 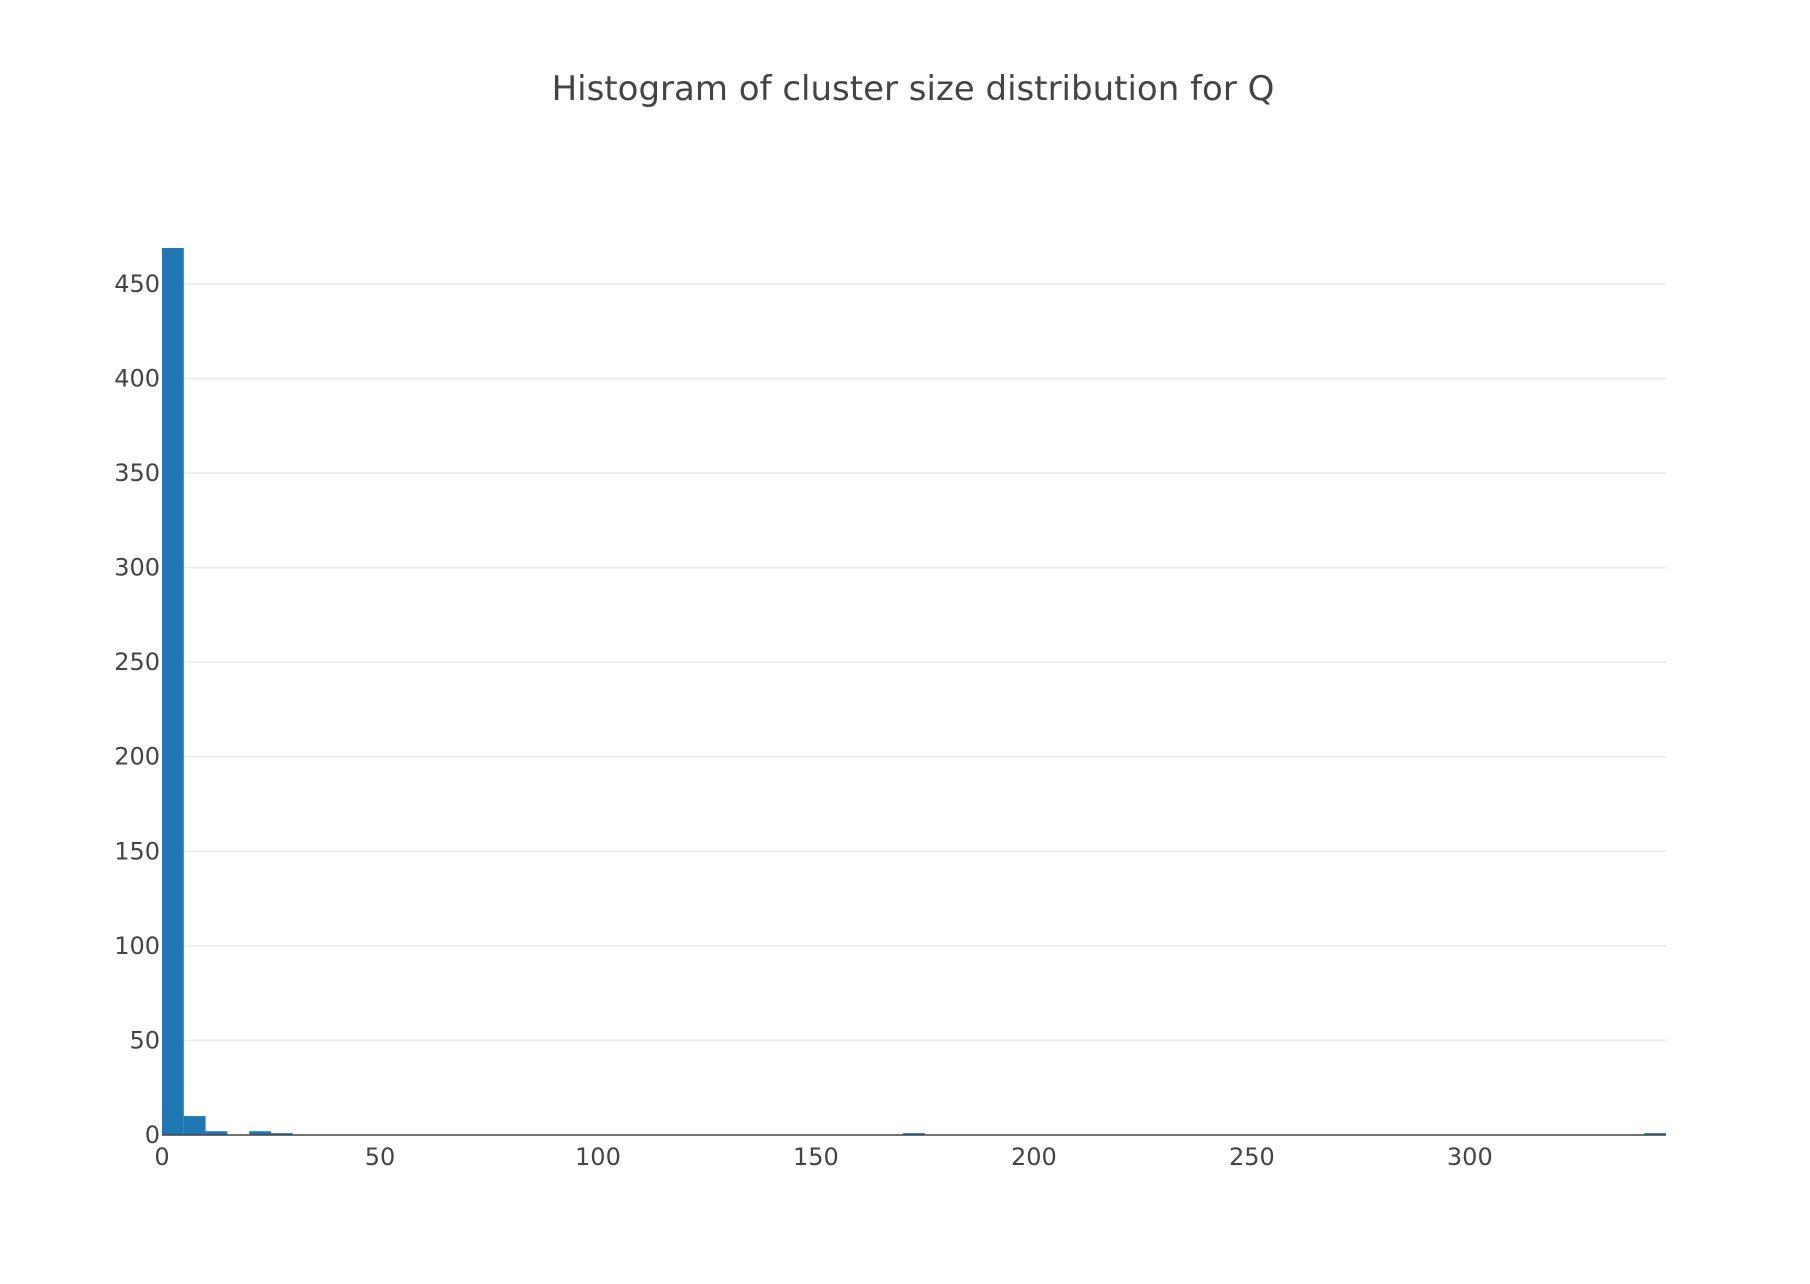 What do you see at coordinates (137, 568) in the screenshot?
I see `y-tick-label: 300` at bounding box center [137, 568].